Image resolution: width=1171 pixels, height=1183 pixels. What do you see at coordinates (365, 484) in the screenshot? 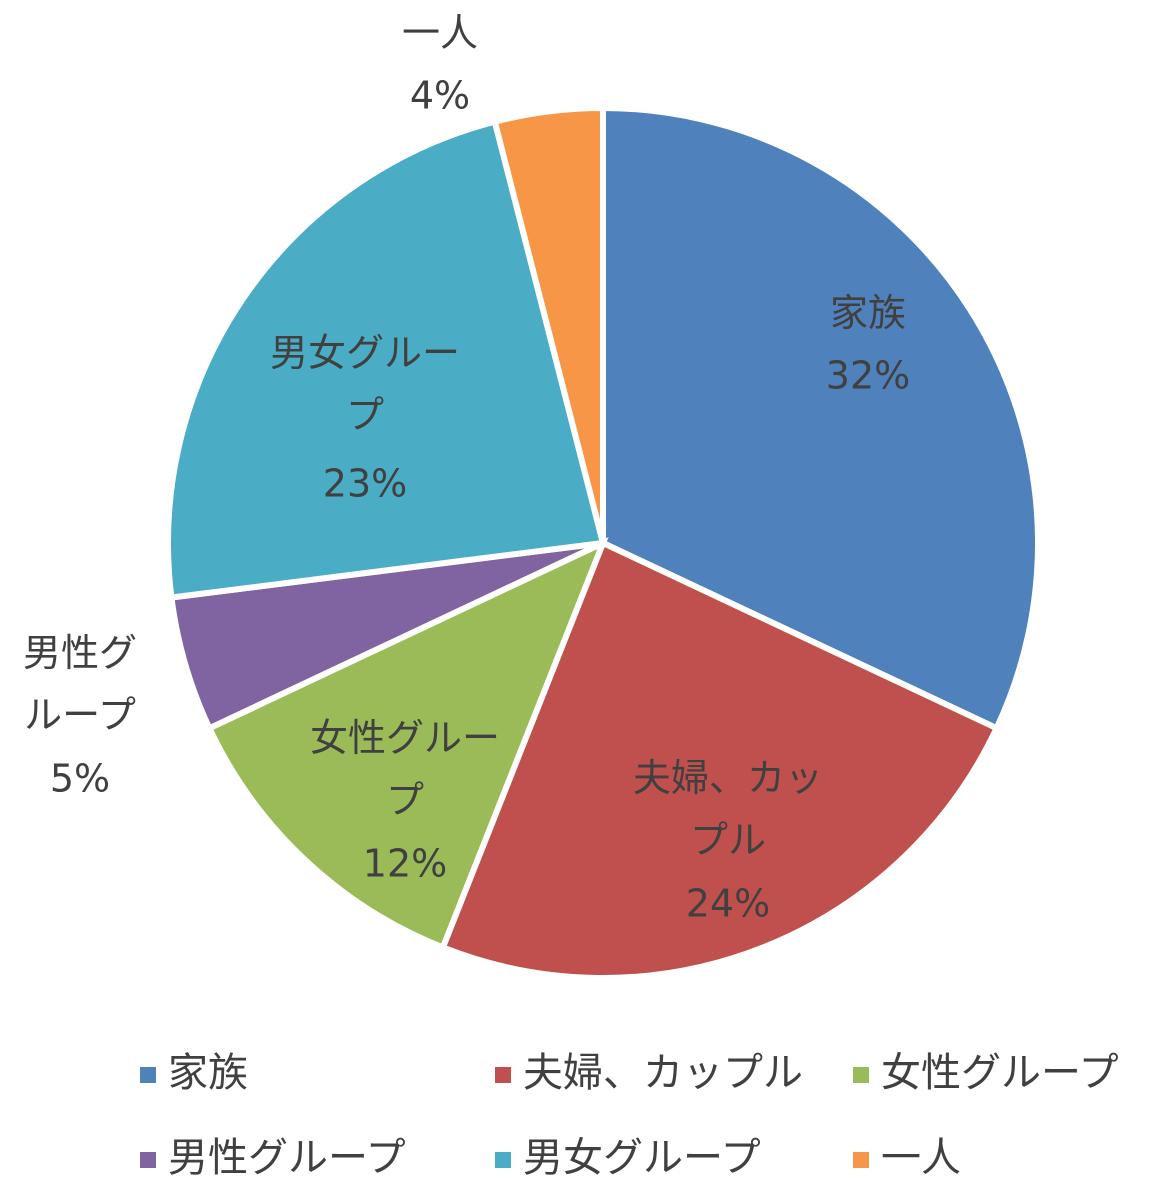
I see `value-label: 23%` at bounding box center [365, 484].